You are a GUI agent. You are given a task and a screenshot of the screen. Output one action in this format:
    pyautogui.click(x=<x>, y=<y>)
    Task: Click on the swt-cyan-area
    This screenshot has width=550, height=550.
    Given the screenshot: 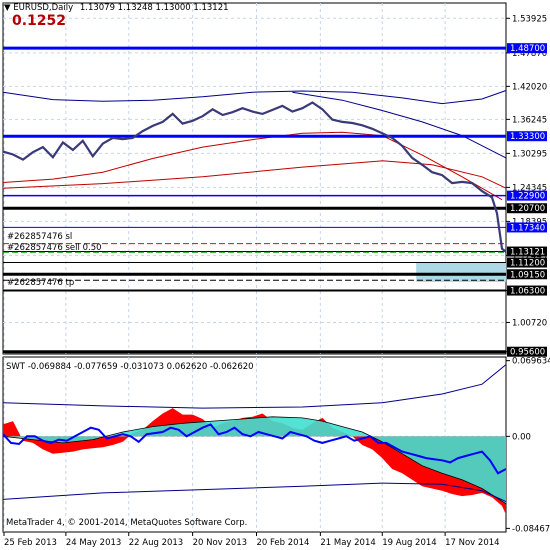 What is the action you would take?
    pyautogui.click(x=254, y=460)
    